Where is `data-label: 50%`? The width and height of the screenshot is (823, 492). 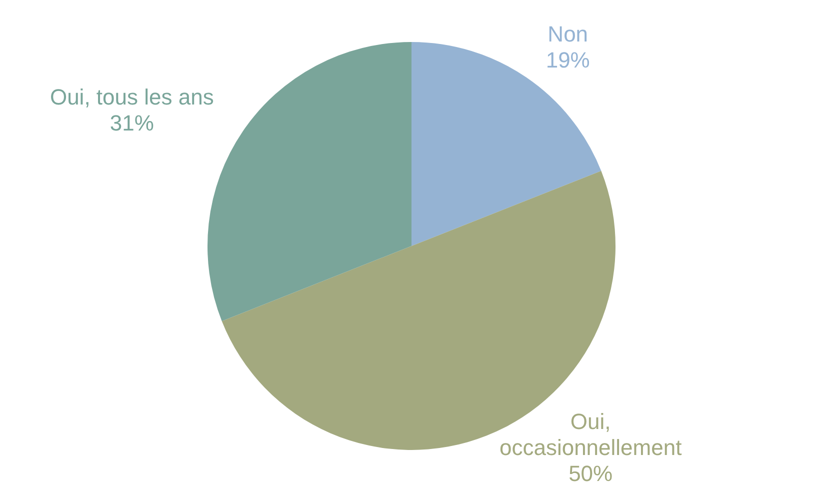 data-label: 50% is located at coordinates (590, 473).